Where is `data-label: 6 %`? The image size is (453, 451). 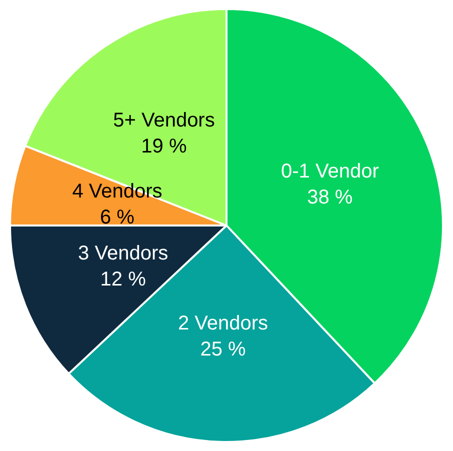 data-label: 6 % is located at coordinates (117, 217).